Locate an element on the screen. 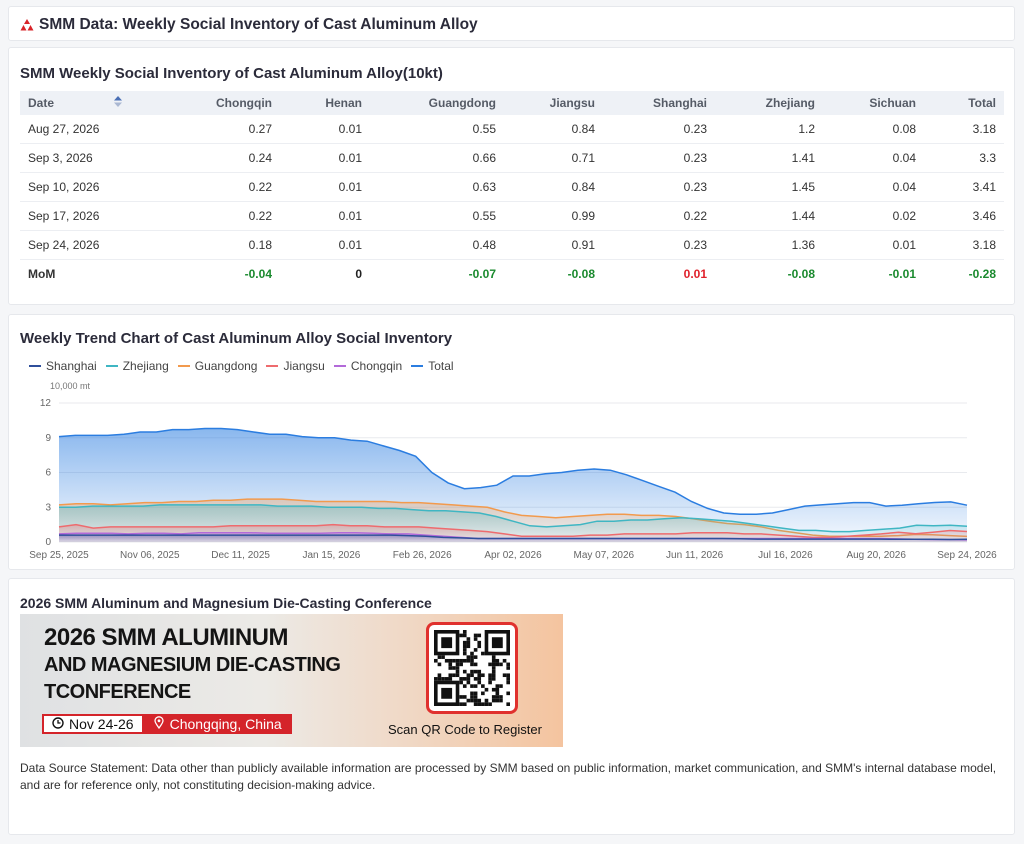 The width and height of the screenshot is (1024, 844). column-header-date: Date is located at coordinates (90, 103).